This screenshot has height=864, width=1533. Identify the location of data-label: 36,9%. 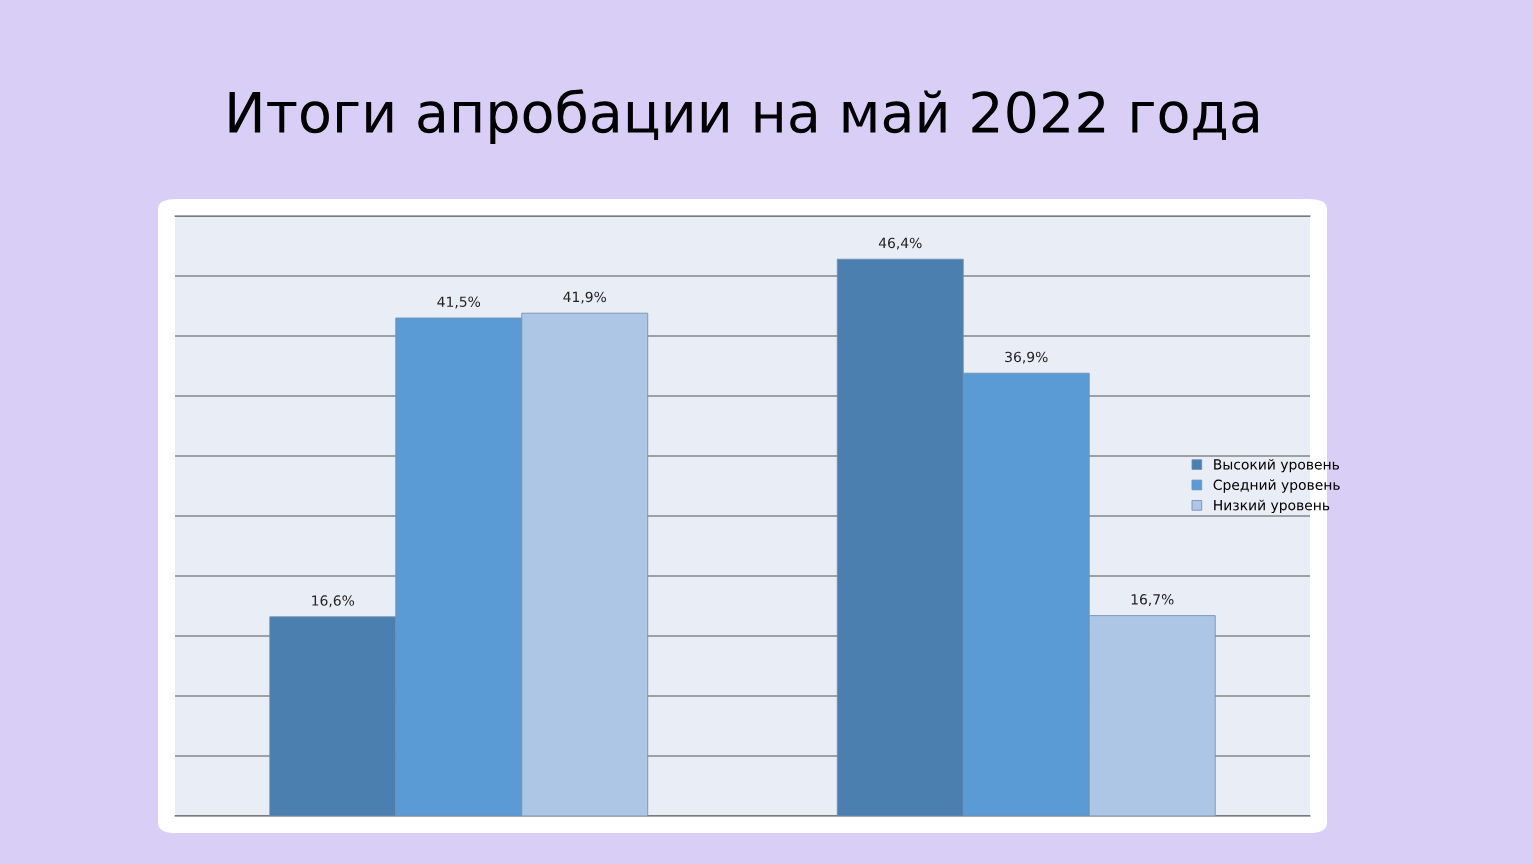
(1026, 357).